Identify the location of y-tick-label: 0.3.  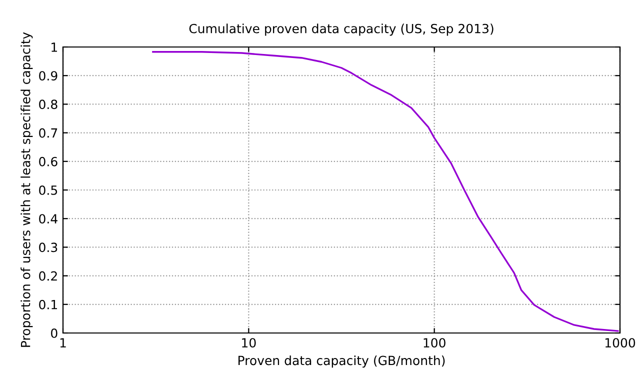
(48, 247).